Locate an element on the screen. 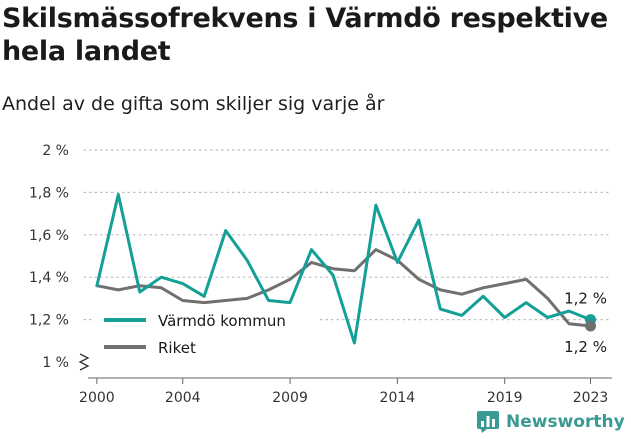 Image resolution: width=631 pixels, height=439 pixels. x-tick-label: 2023 is located at coordinates (591, 398).